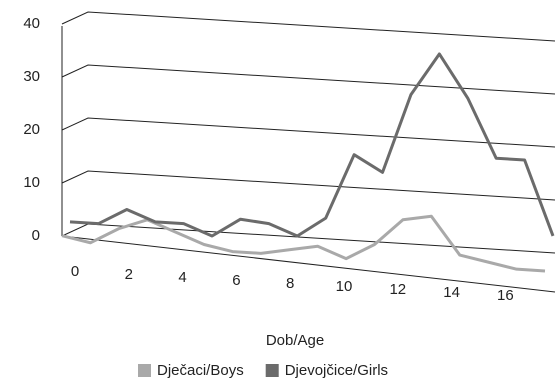 This screenshot has height=383, width=560. What do you see at coordinates (336, 370) in the screenshot?
I see `legend-label: Djevojčice/Girls` at bounding box center [336, 370].